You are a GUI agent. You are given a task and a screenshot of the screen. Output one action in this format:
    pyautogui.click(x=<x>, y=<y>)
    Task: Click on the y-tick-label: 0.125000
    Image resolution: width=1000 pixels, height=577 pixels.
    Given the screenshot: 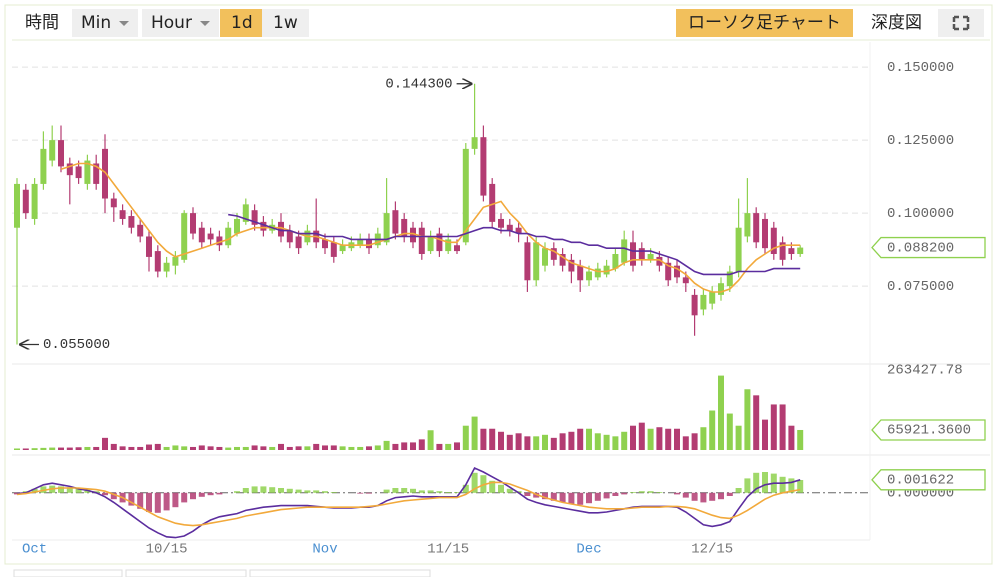 What is the action you would take?
    pyautogui.click(x=920, y=141)
    